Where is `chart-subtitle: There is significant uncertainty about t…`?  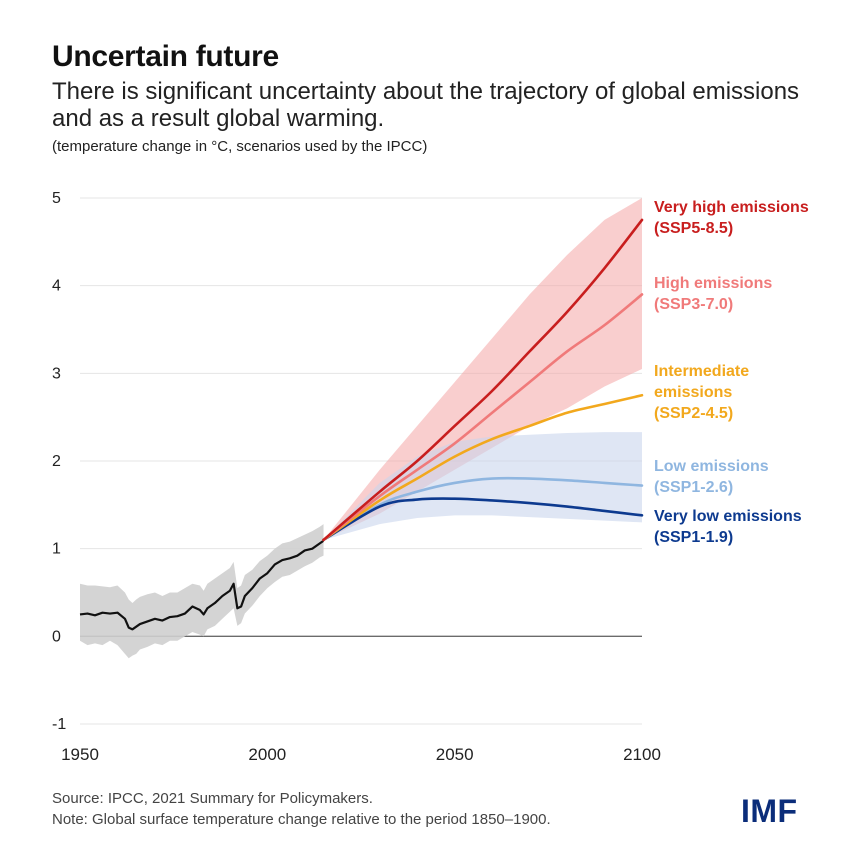
chart-subtitle: There is significant uncertainty about t… is located at coordinates (426, 105).